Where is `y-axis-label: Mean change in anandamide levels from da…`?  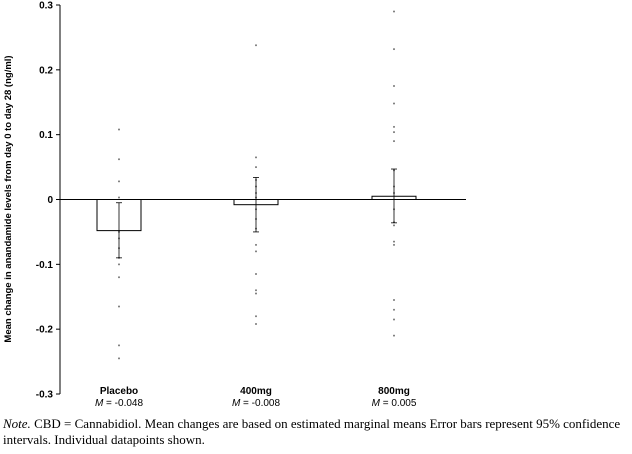
y-axis-label: Mean change in anandamide levels from da… is located at coordinates (8, 198).